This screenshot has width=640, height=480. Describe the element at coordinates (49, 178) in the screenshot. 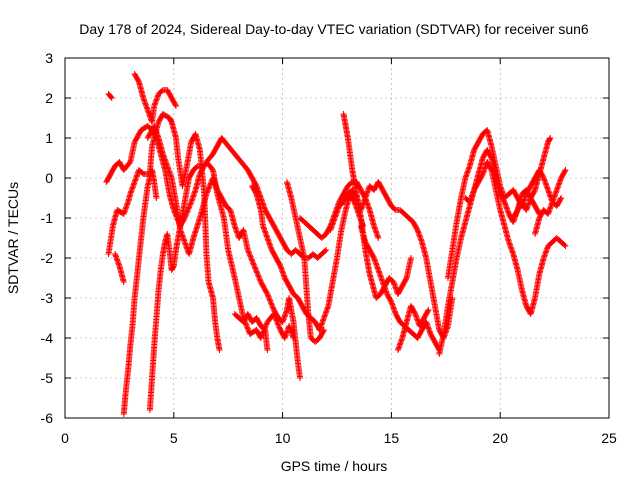

I see `y-tick-label: 0` at that location.